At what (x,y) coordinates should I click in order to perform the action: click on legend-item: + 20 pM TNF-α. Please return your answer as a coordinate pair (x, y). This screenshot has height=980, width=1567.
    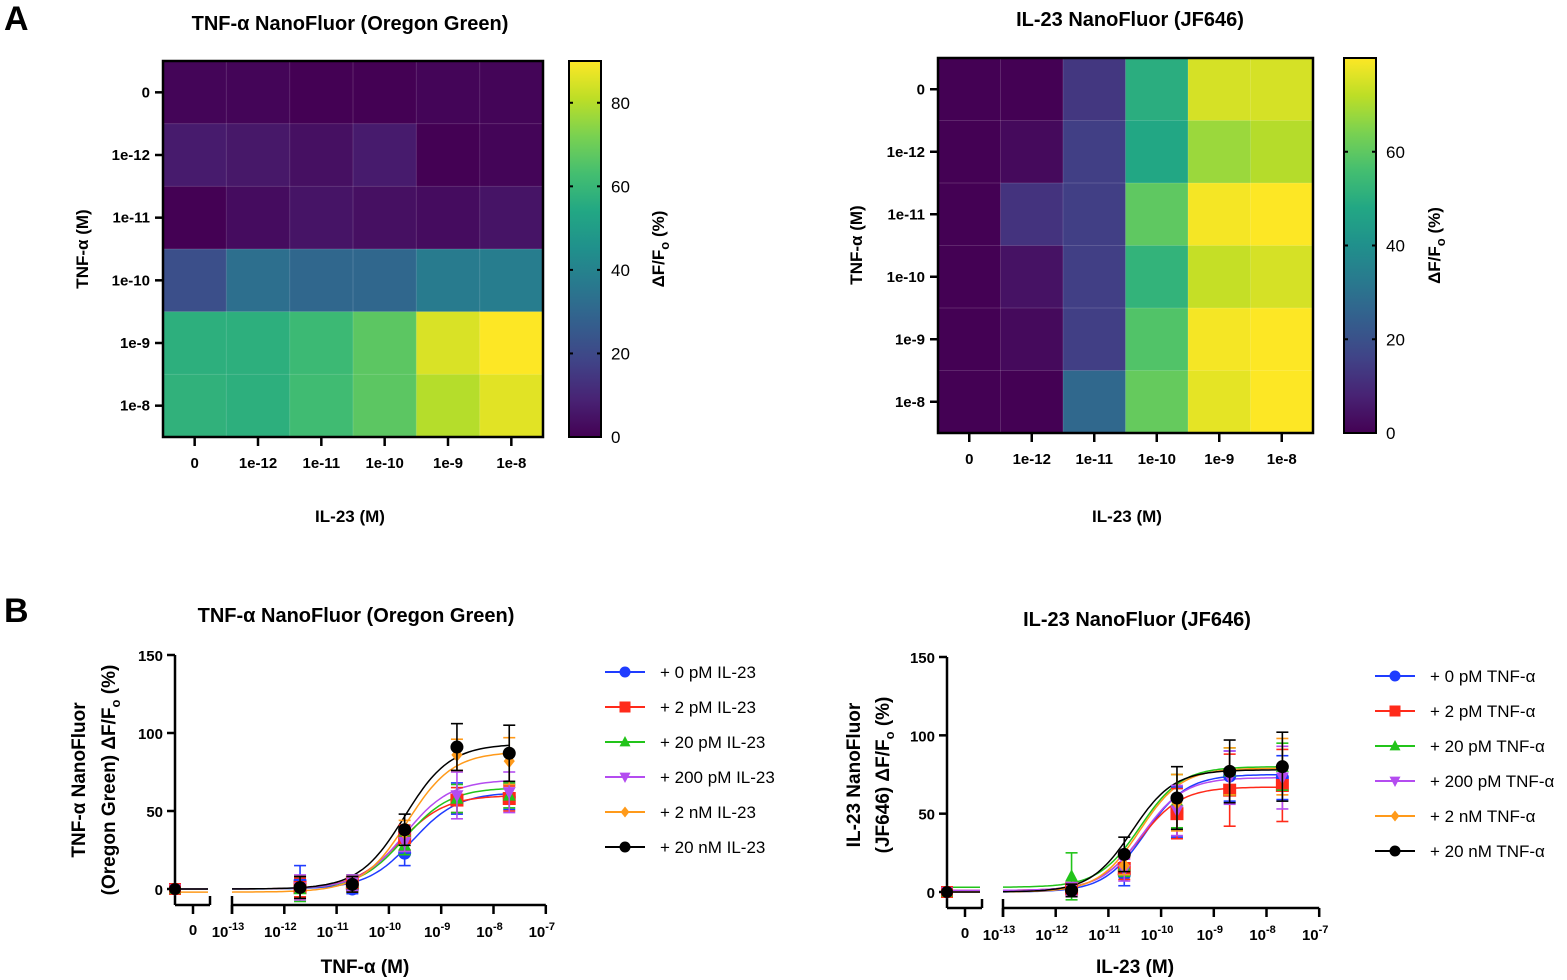
    Looking at the image, I should click on (1460, 746).